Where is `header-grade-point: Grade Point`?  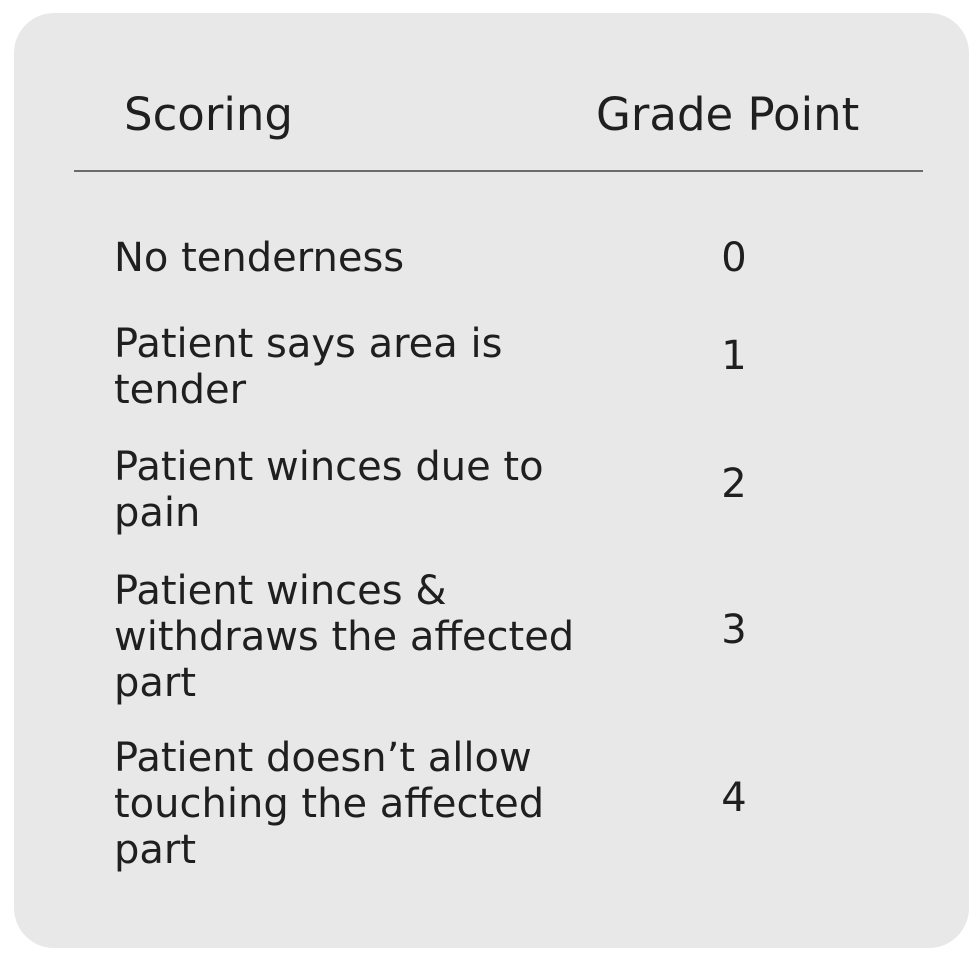 header-grade-point: Grade Point is located at coordinates (728, 114).